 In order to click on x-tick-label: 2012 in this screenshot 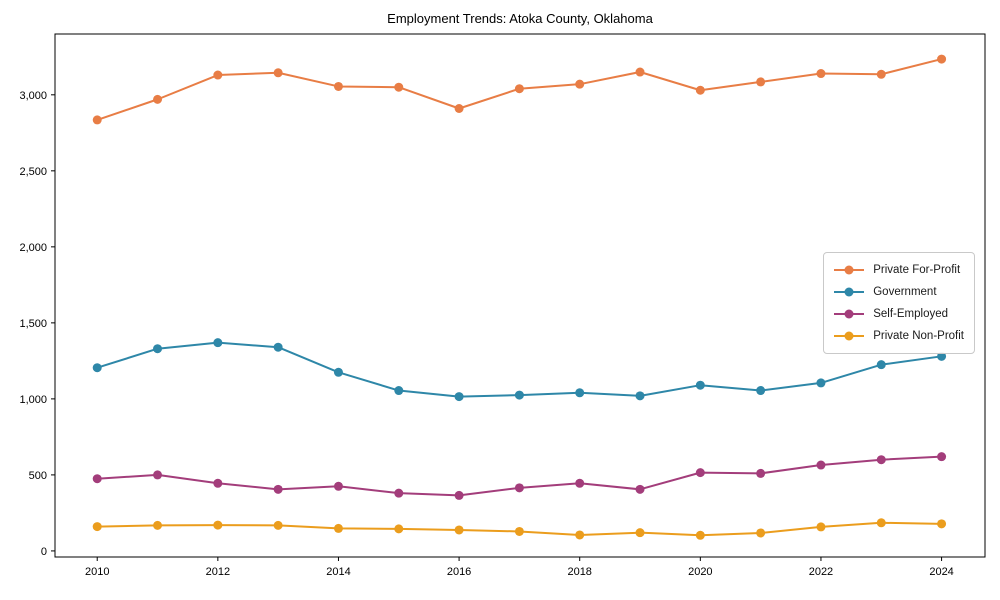, I will do `click(218, 572)`.